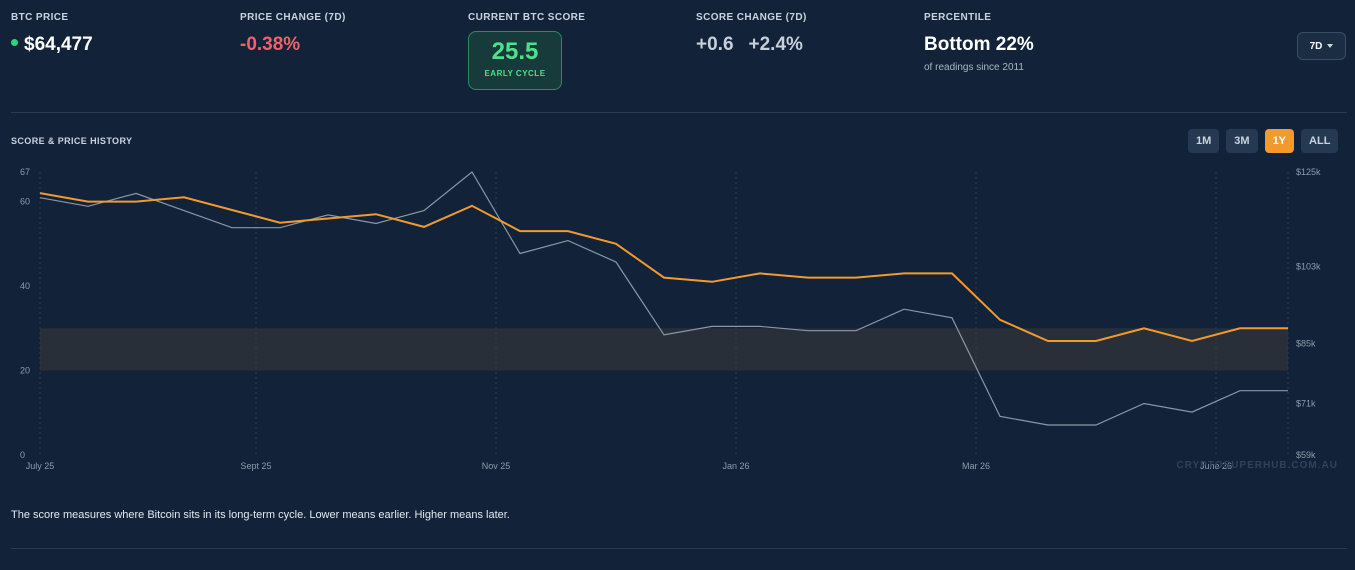 Image resolution: width=1355 pixels, height=570 pixels. What do you see at coordinates (715, 44) in the screenshot?
I see `score-change-abs: +0.6` at bounding box center [715, 44].